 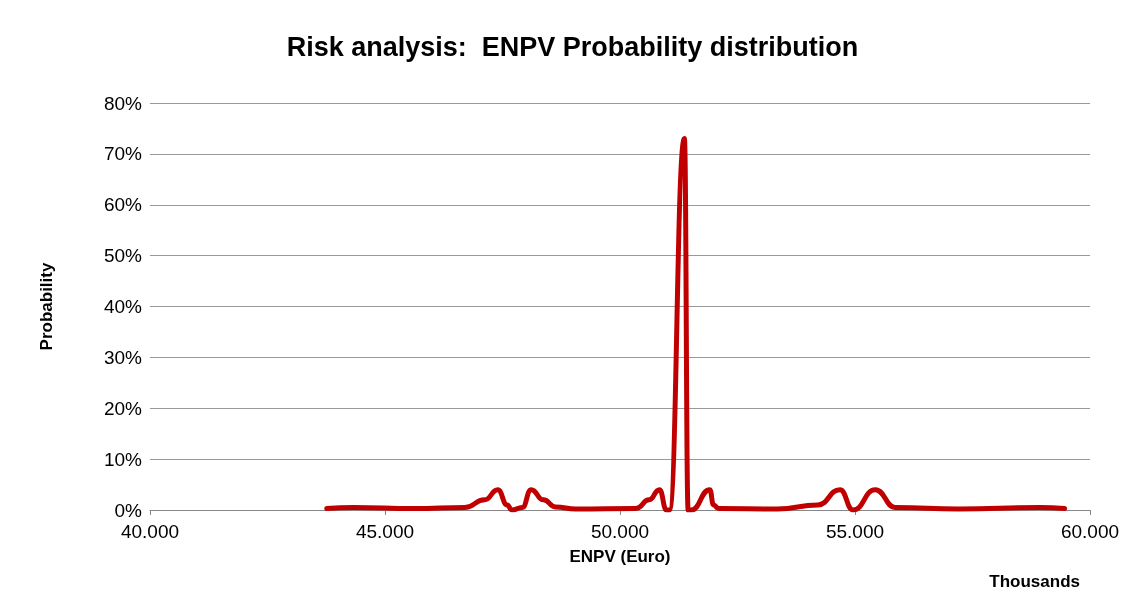 I want to click on x-tick-label: 60.000, so click(x=1090, y=531).